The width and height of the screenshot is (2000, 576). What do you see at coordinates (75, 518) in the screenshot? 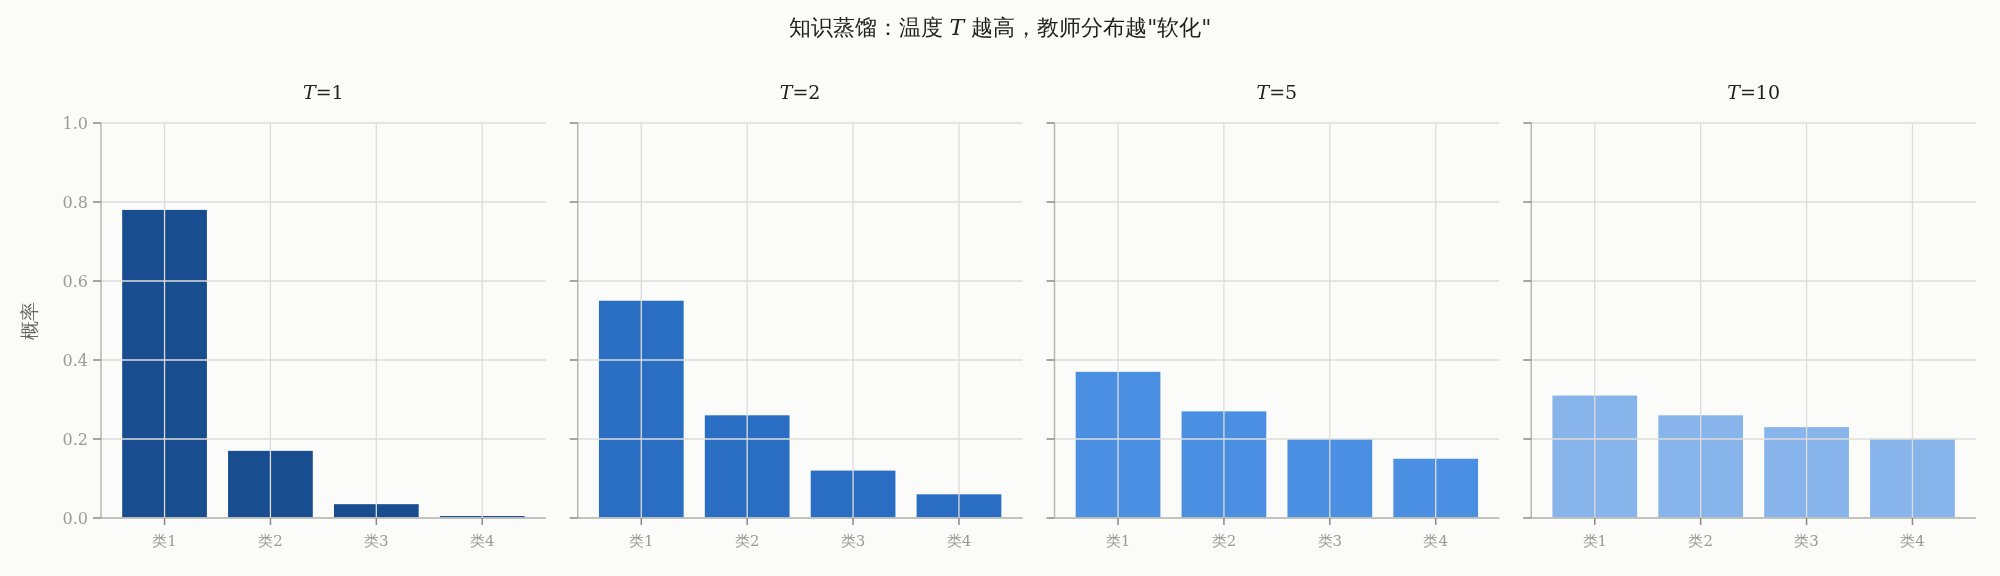
I see `y-tick-label: 0.0` at bounding box center [75, 518].